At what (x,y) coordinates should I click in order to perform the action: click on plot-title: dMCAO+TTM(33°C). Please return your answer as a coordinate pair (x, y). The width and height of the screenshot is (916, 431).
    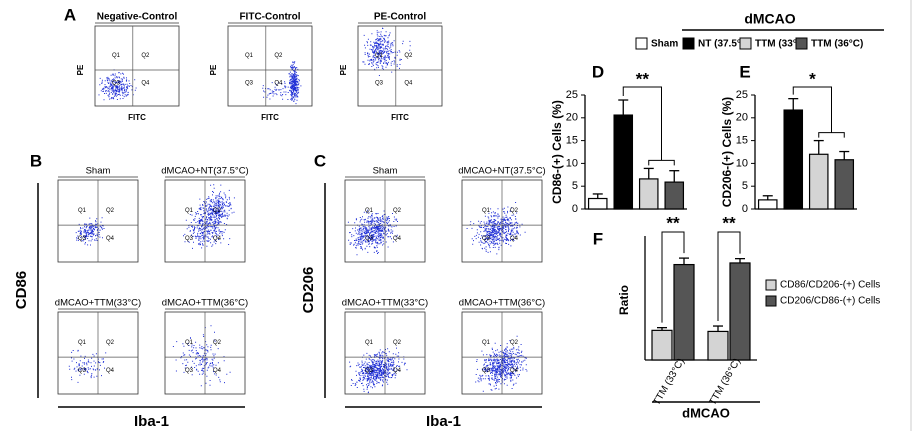
    Looking at the image, I should click on (385, 303).